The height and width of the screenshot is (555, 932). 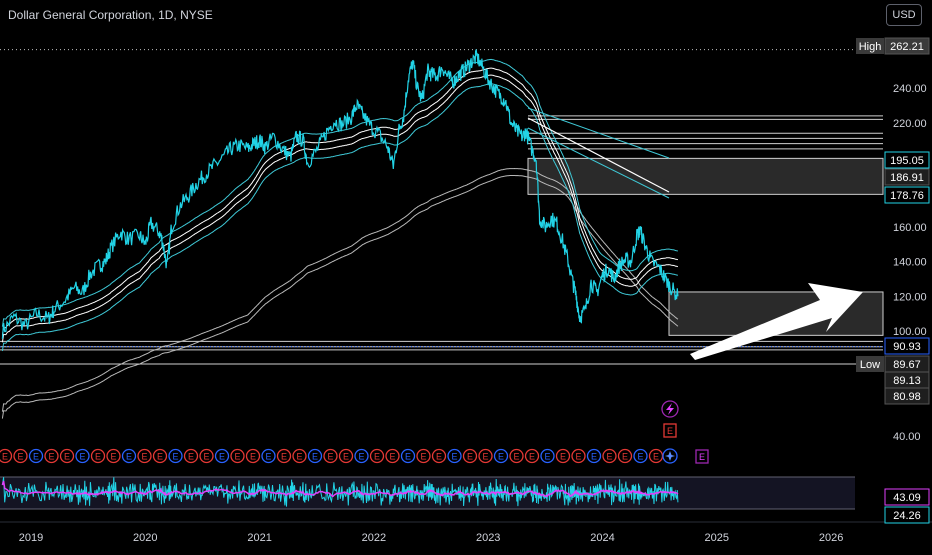 What do you see at coordinates (705, 176) in the screenshot?
I see `supply-zone` at bounding box center [705, 176].